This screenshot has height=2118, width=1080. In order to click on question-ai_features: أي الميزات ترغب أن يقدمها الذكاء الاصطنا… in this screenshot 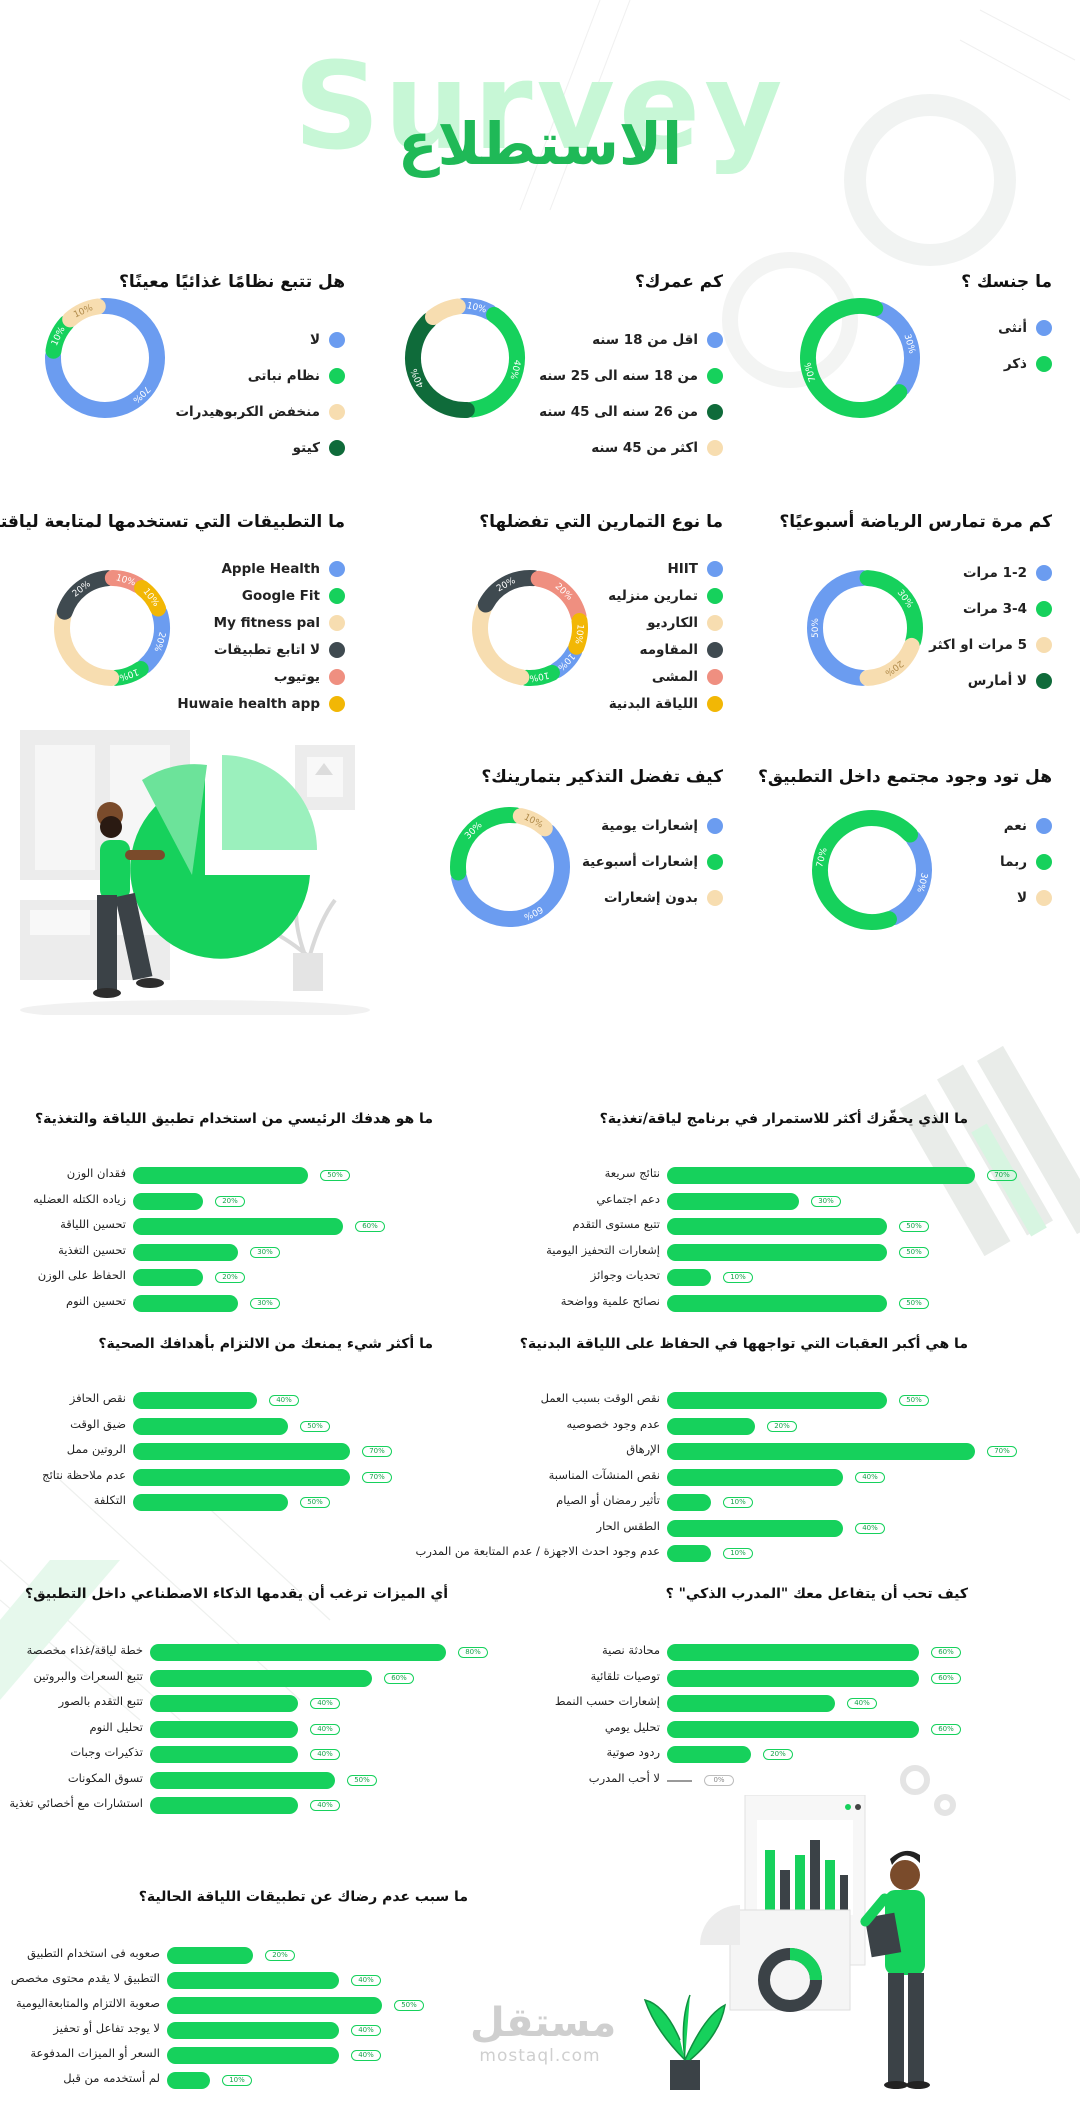, I will do `click(236, 1594)`.